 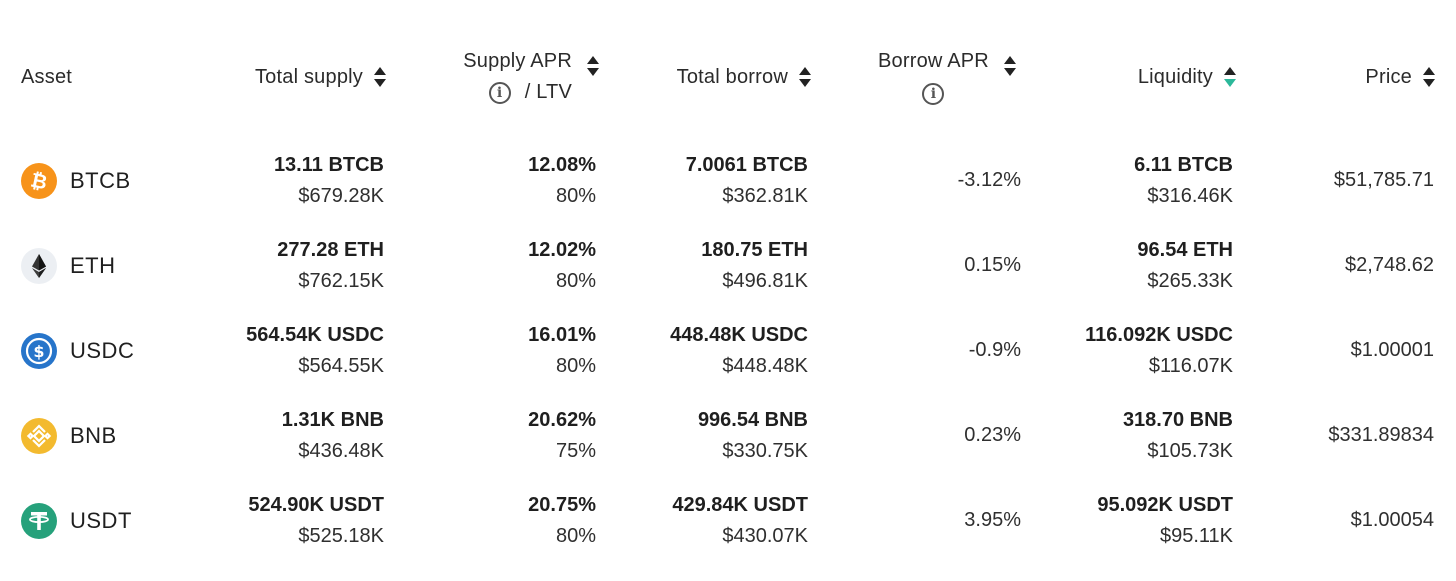 What do you see at coordinates (341, 450) in the screenshot?
I see `supply-usd: $436.48K` at bounding box center [341, 450].